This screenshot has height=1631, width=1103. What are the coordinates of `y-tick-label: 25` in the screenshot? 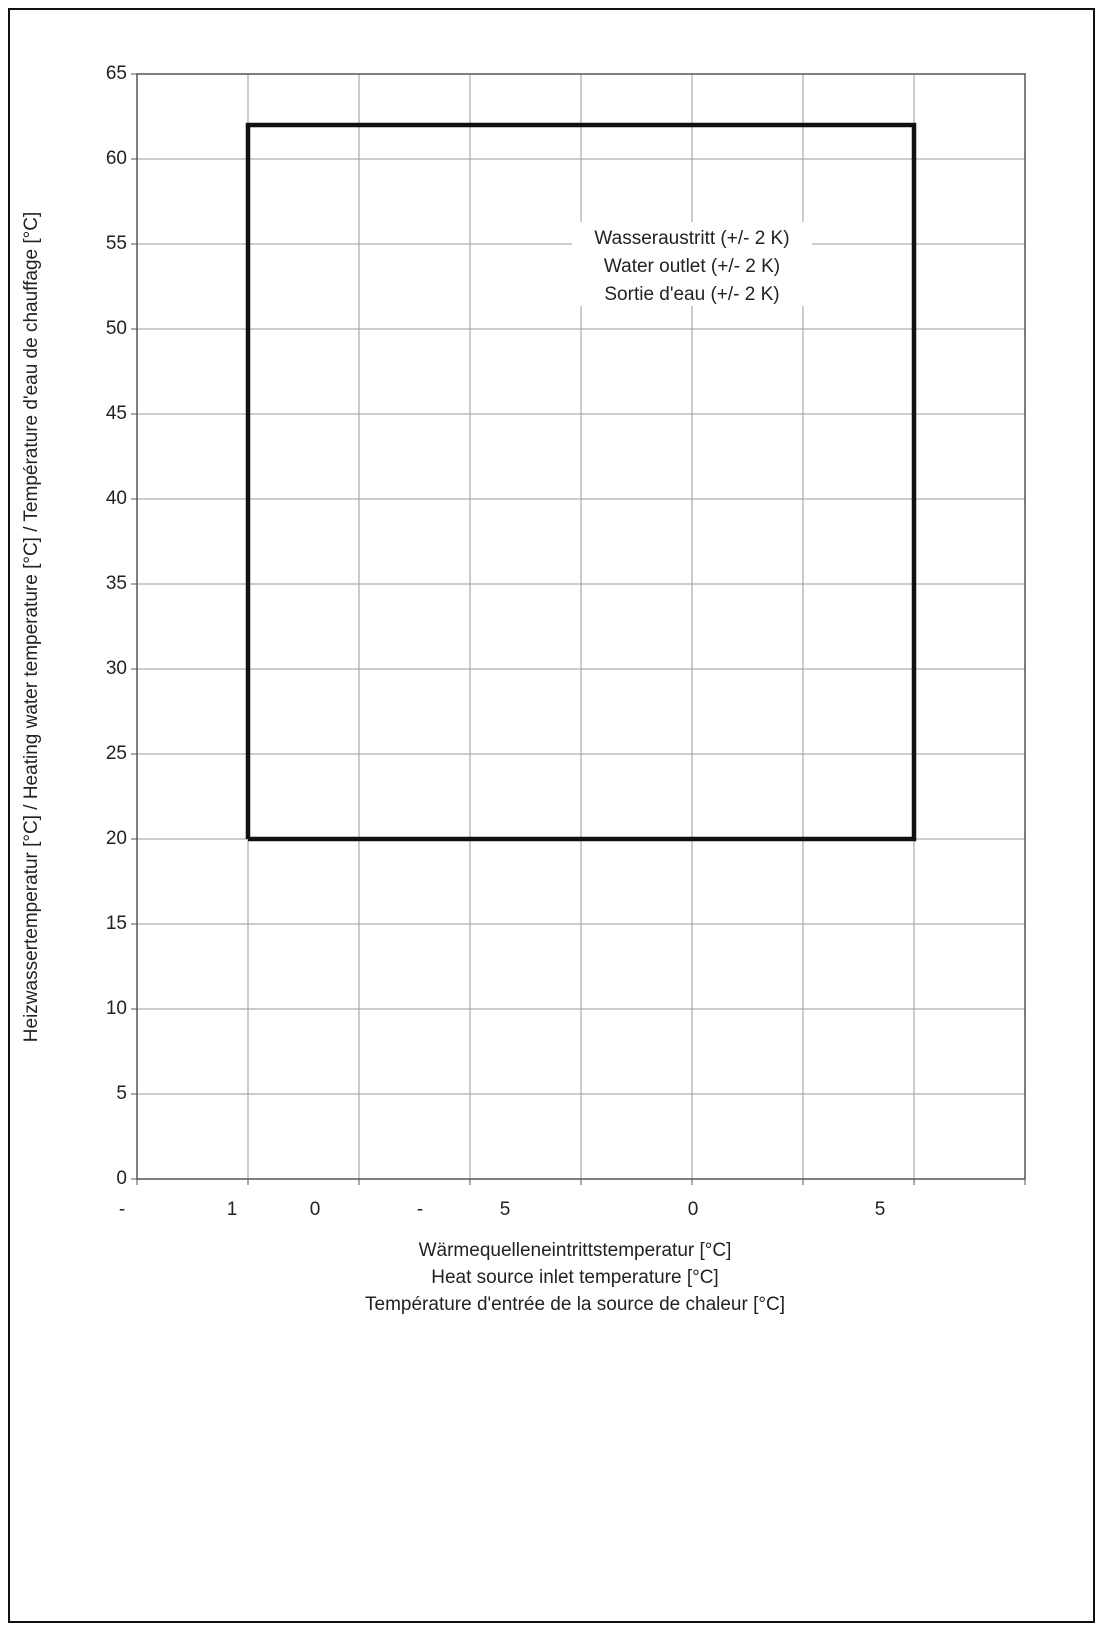 It's located at (116, 753).